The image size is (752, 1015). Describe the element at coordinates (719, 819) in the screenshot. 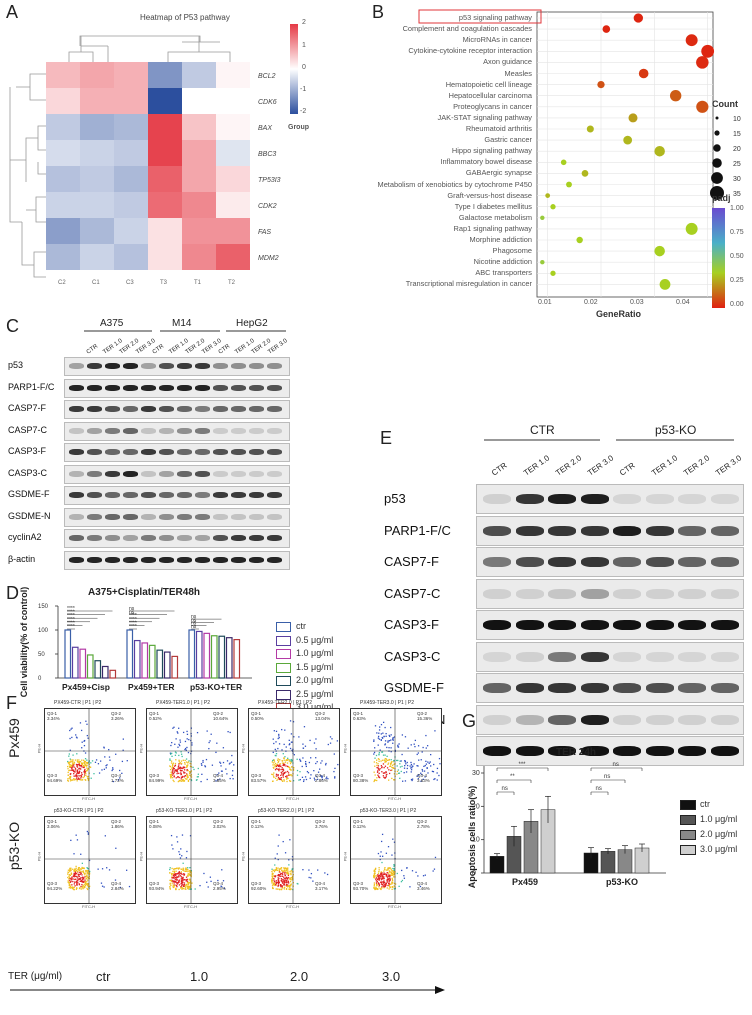

I see `g-legend-label: 1.0 μg/ml` at that location.